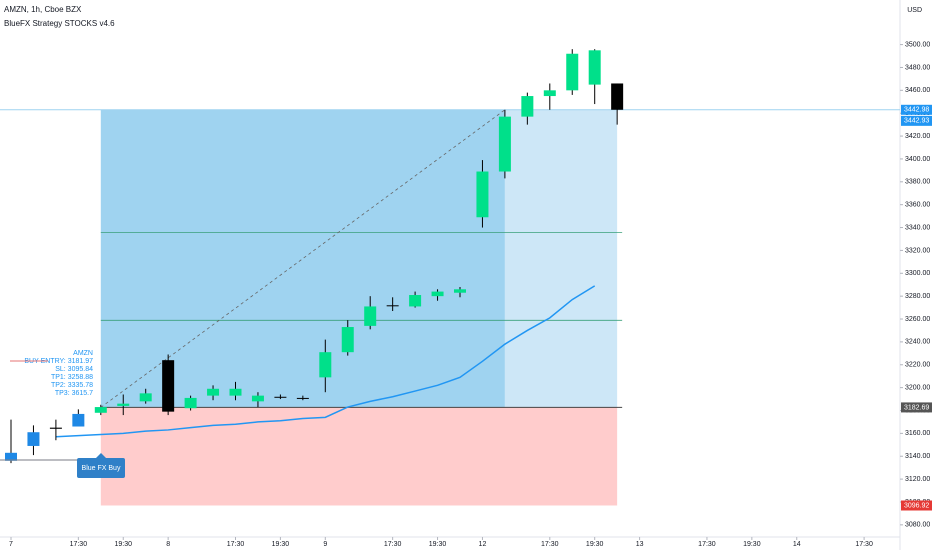 The width and height of the screenshot is (932, 550). I want to click on x-tick-label: 13, so click(640, 544).